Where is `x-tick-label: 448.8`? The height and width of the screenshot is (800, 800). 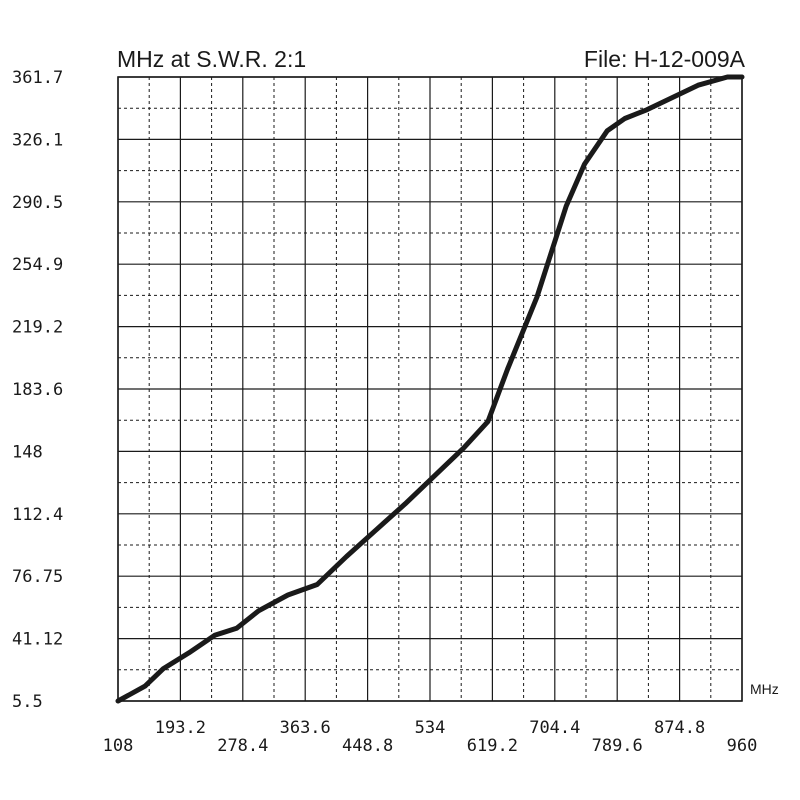
x-tick-label: 448.8 is located at coordinates (367, 746).